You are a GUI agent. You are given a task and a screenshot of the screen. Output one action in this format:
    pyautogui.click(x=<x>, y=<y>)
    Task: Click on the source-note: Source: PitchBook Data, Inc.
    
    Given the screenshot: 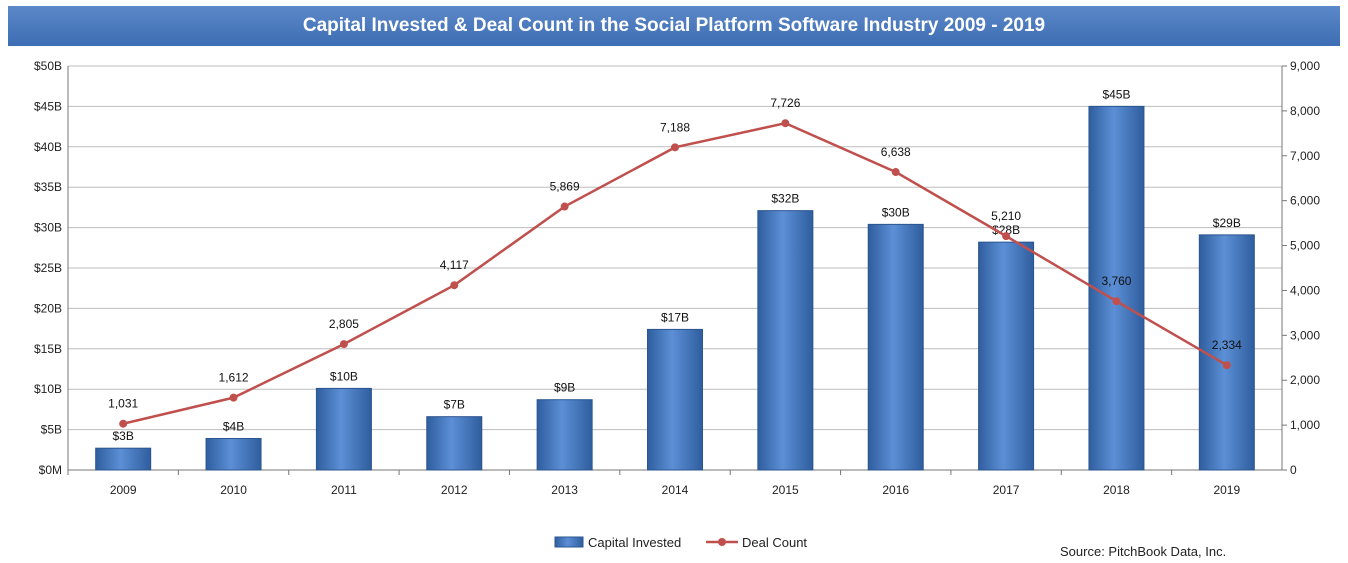 What is the action you would take?
    pyautogui.click(x=1143, y=551)
    